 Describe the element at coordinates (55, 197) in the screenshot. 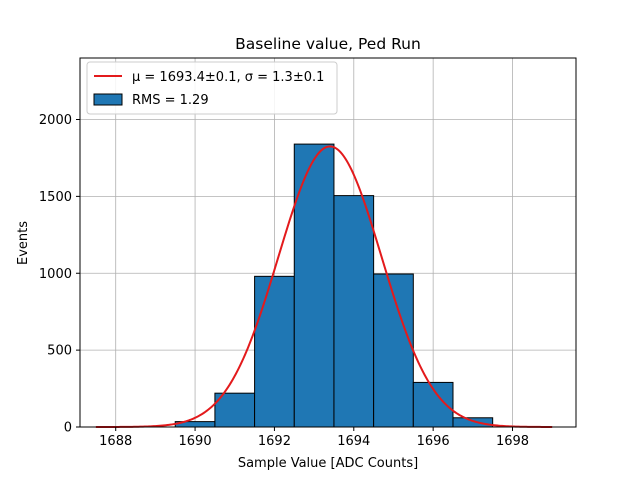

I see `y-tick-label: 1500` at that location.